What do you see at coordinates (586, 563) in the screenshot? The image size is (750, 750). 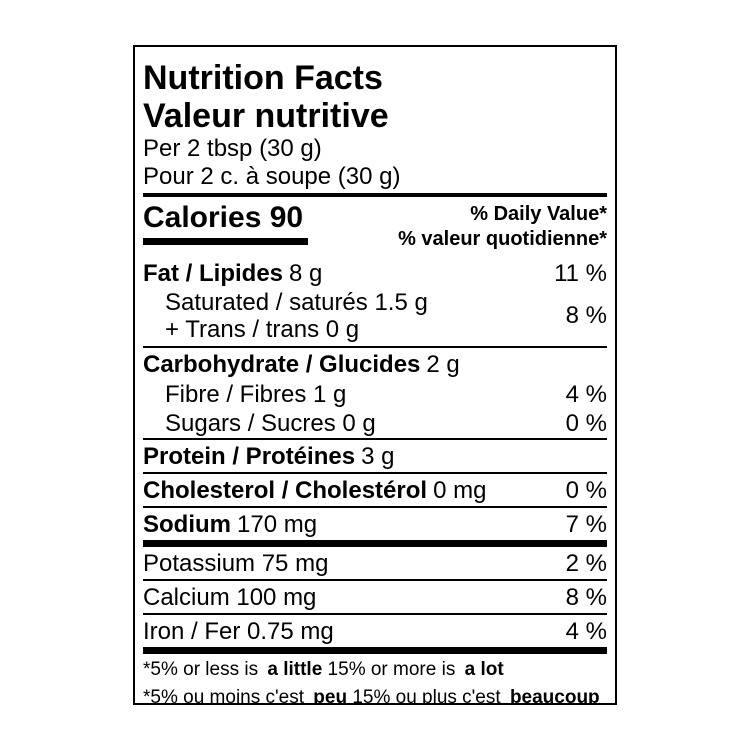 I see `potassium-dv-percent: 2 %` at bounding box center [586, 563].